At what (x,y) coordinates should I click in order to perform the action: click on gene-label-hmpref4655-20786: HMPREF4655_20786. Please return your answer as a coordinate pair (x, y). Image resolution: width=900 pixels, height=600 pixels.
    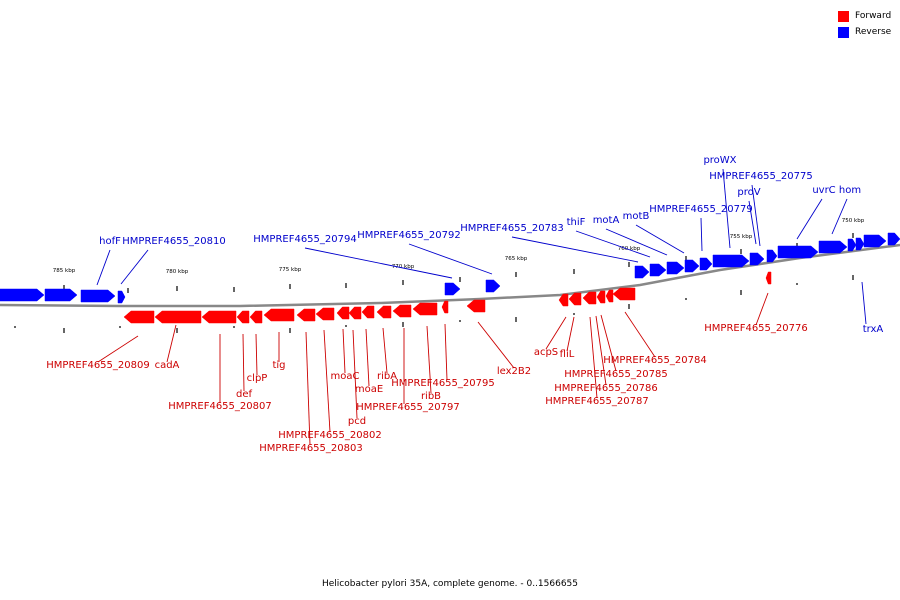
    Looking at the image, I should click on (605, 388).